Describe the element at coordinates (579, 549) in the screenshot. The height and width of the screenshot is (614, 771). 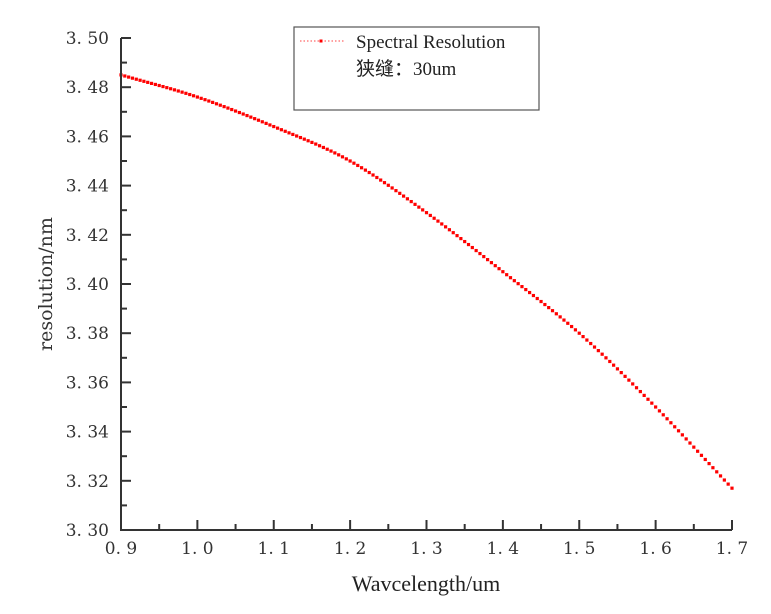
I see `x-tick-label: 1. 5` at that location.